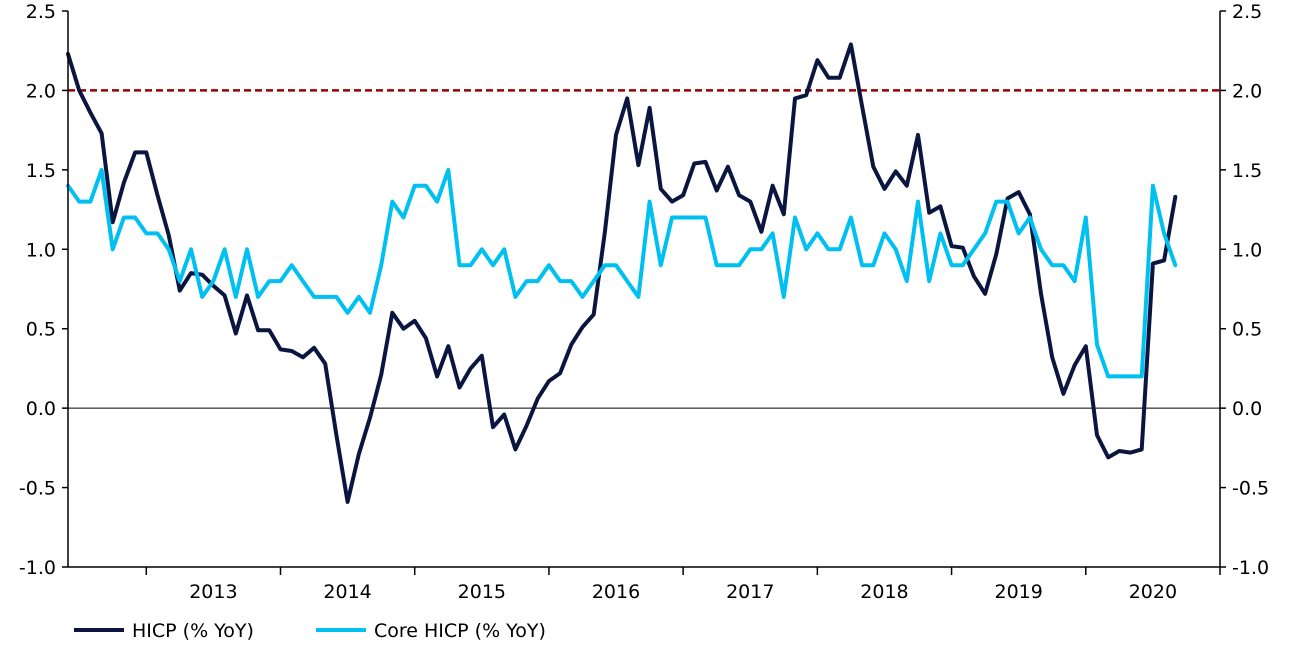  Describe the element at coordinates (1250, 568) in the screenshot. I see `right-y-tick-label: -1.0` at that location.